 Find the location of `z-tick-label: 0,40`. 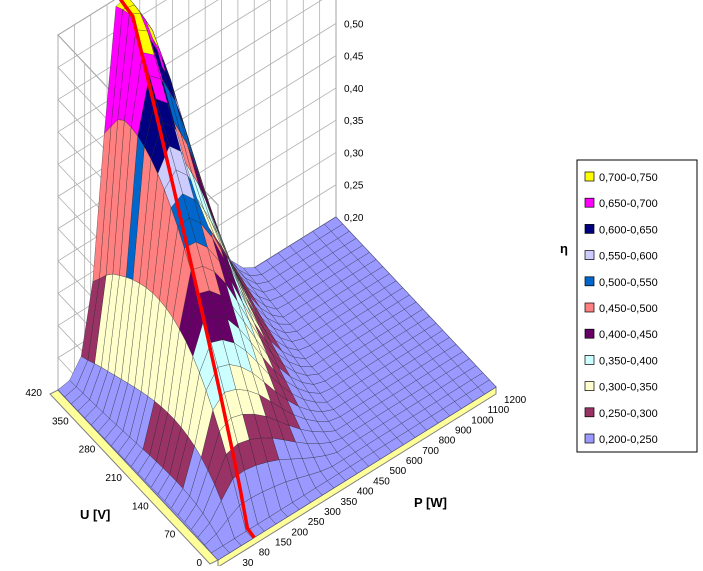

z-tick-label: 0,40 is located at coordinates (354, 89).